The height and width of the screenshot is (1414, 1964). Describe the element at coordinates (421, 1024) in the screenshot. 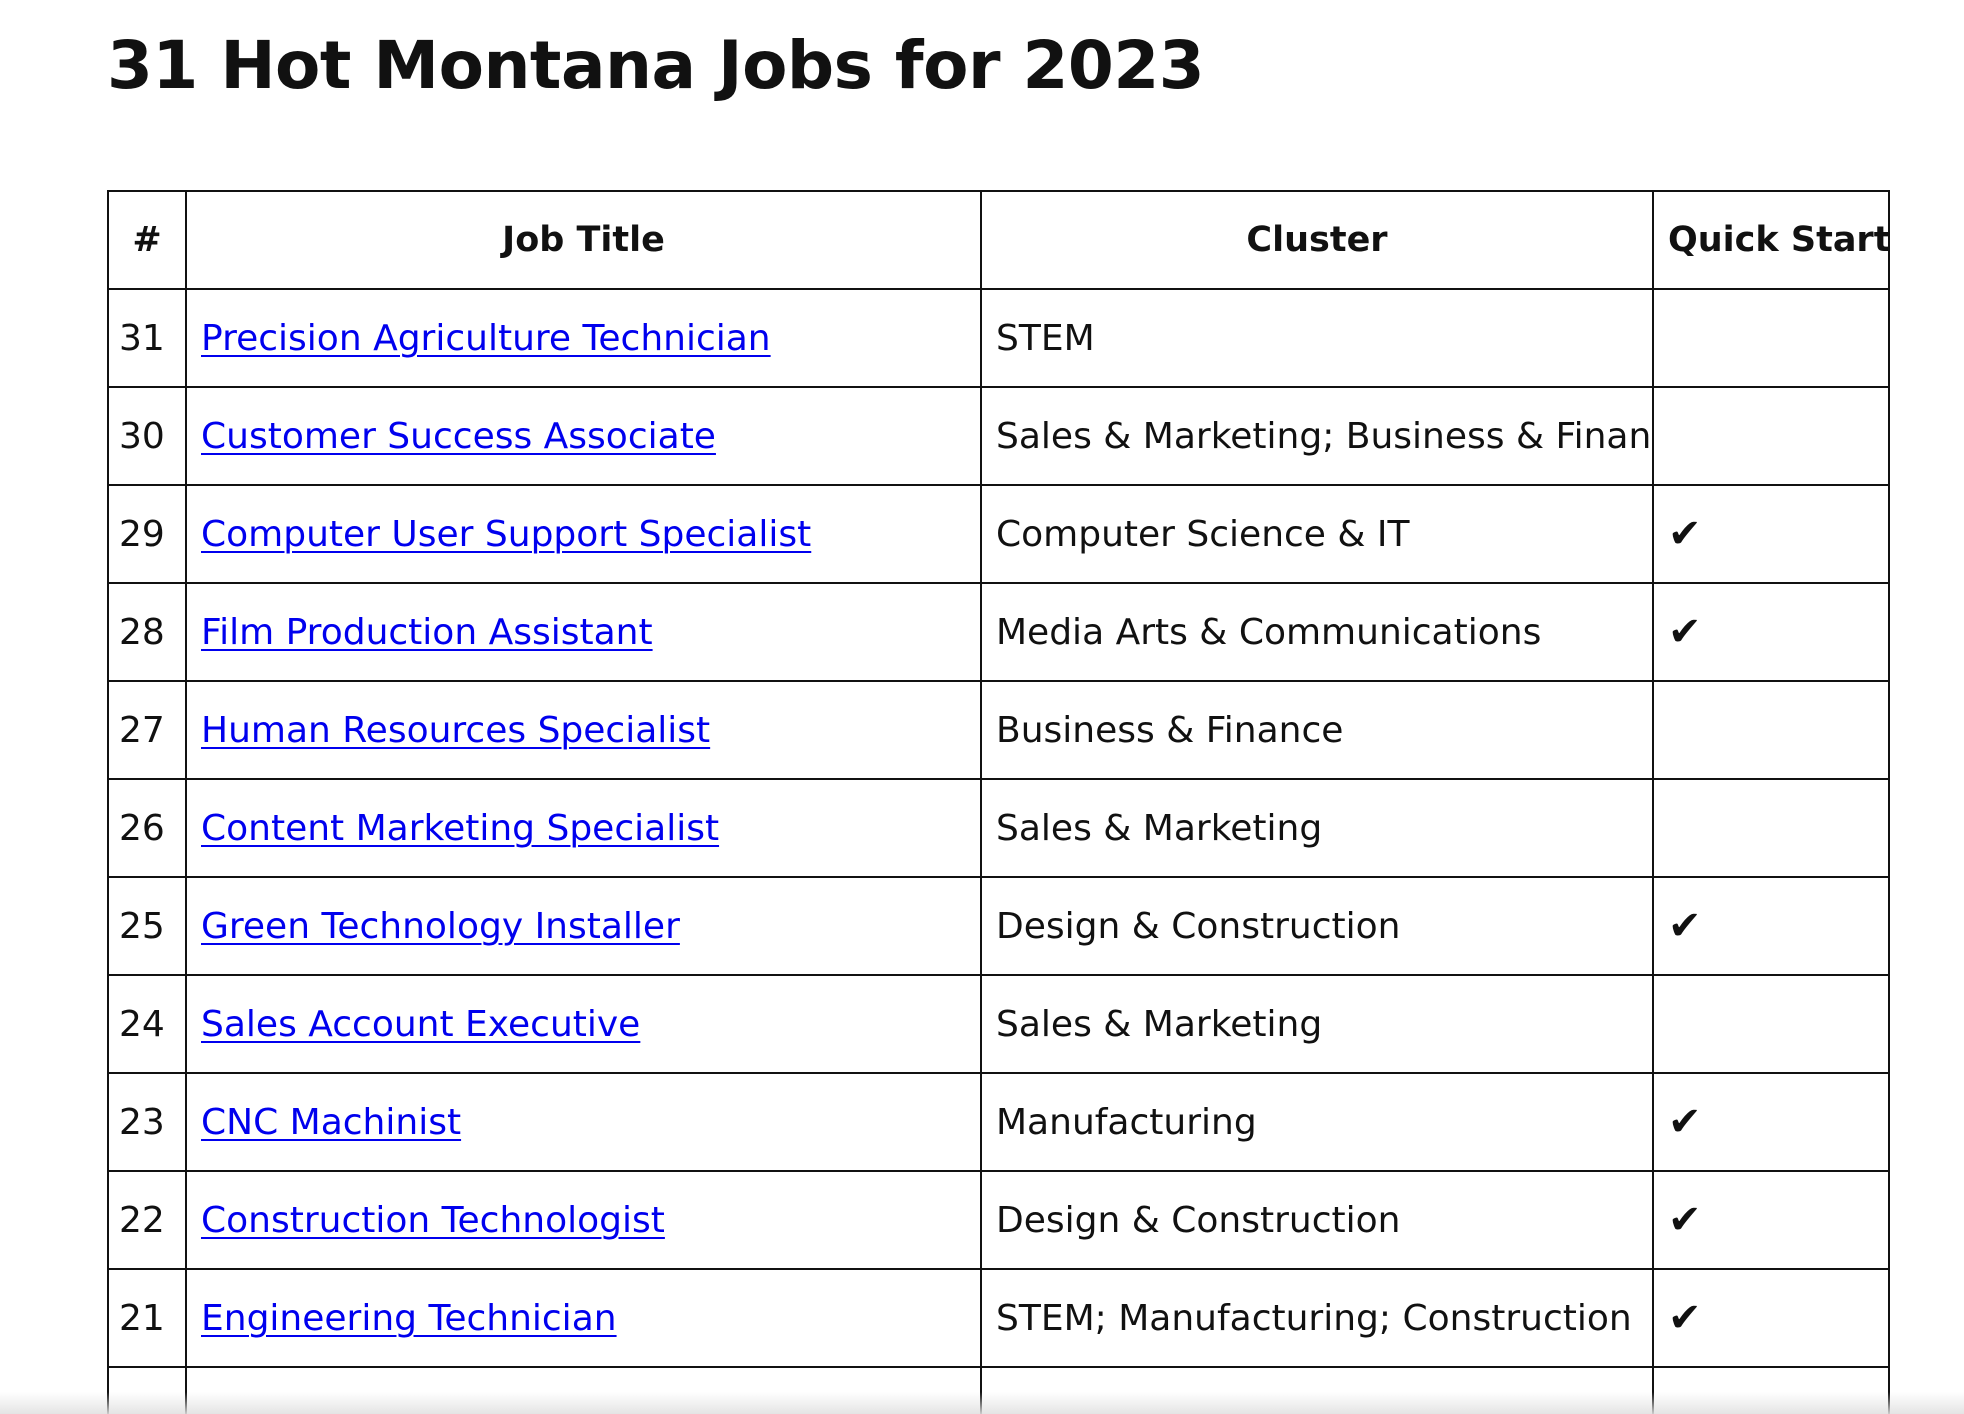

I see `job-title-link: Sales Account Executive` at that location.